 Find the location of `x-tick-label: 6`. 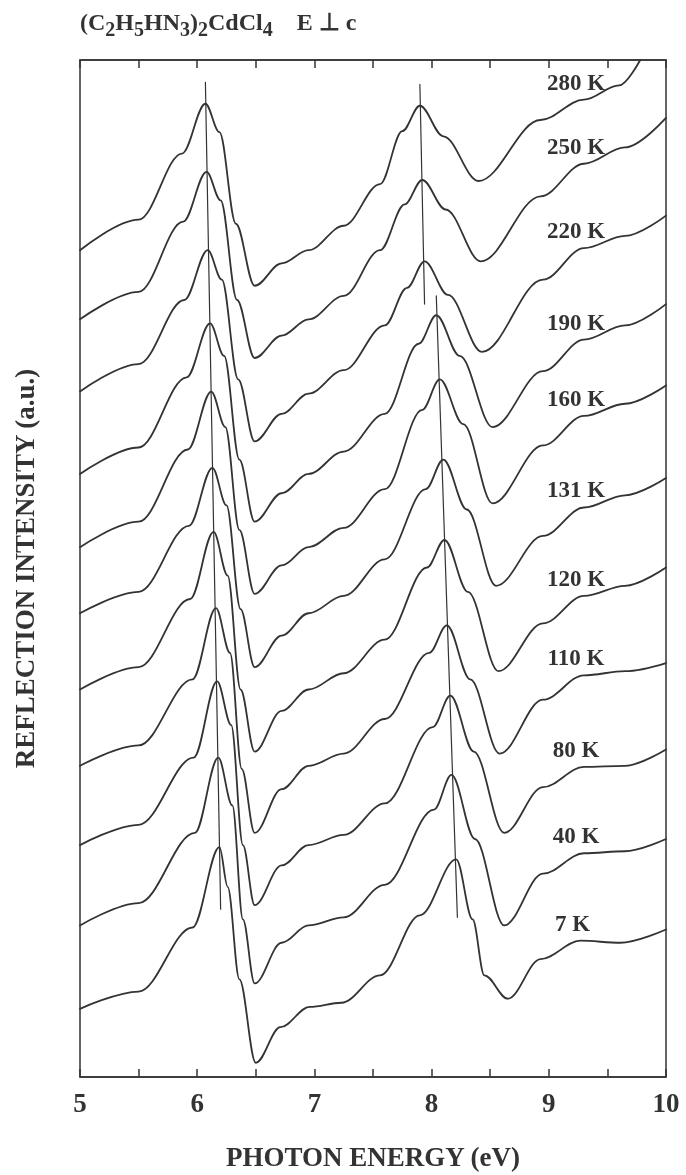

x-tick-label: 6 is located at coordinates (197, 1102).